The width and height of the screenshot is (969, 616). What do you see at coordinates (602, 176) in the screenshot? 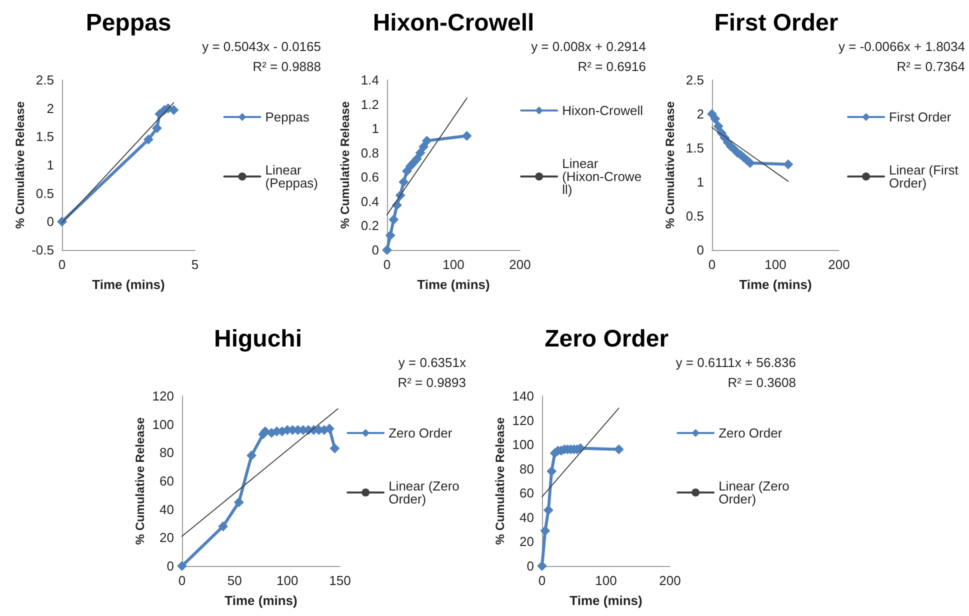
I see `legend-label: Linear (Hixon-Crowell)` at bounding box center [602, 176].